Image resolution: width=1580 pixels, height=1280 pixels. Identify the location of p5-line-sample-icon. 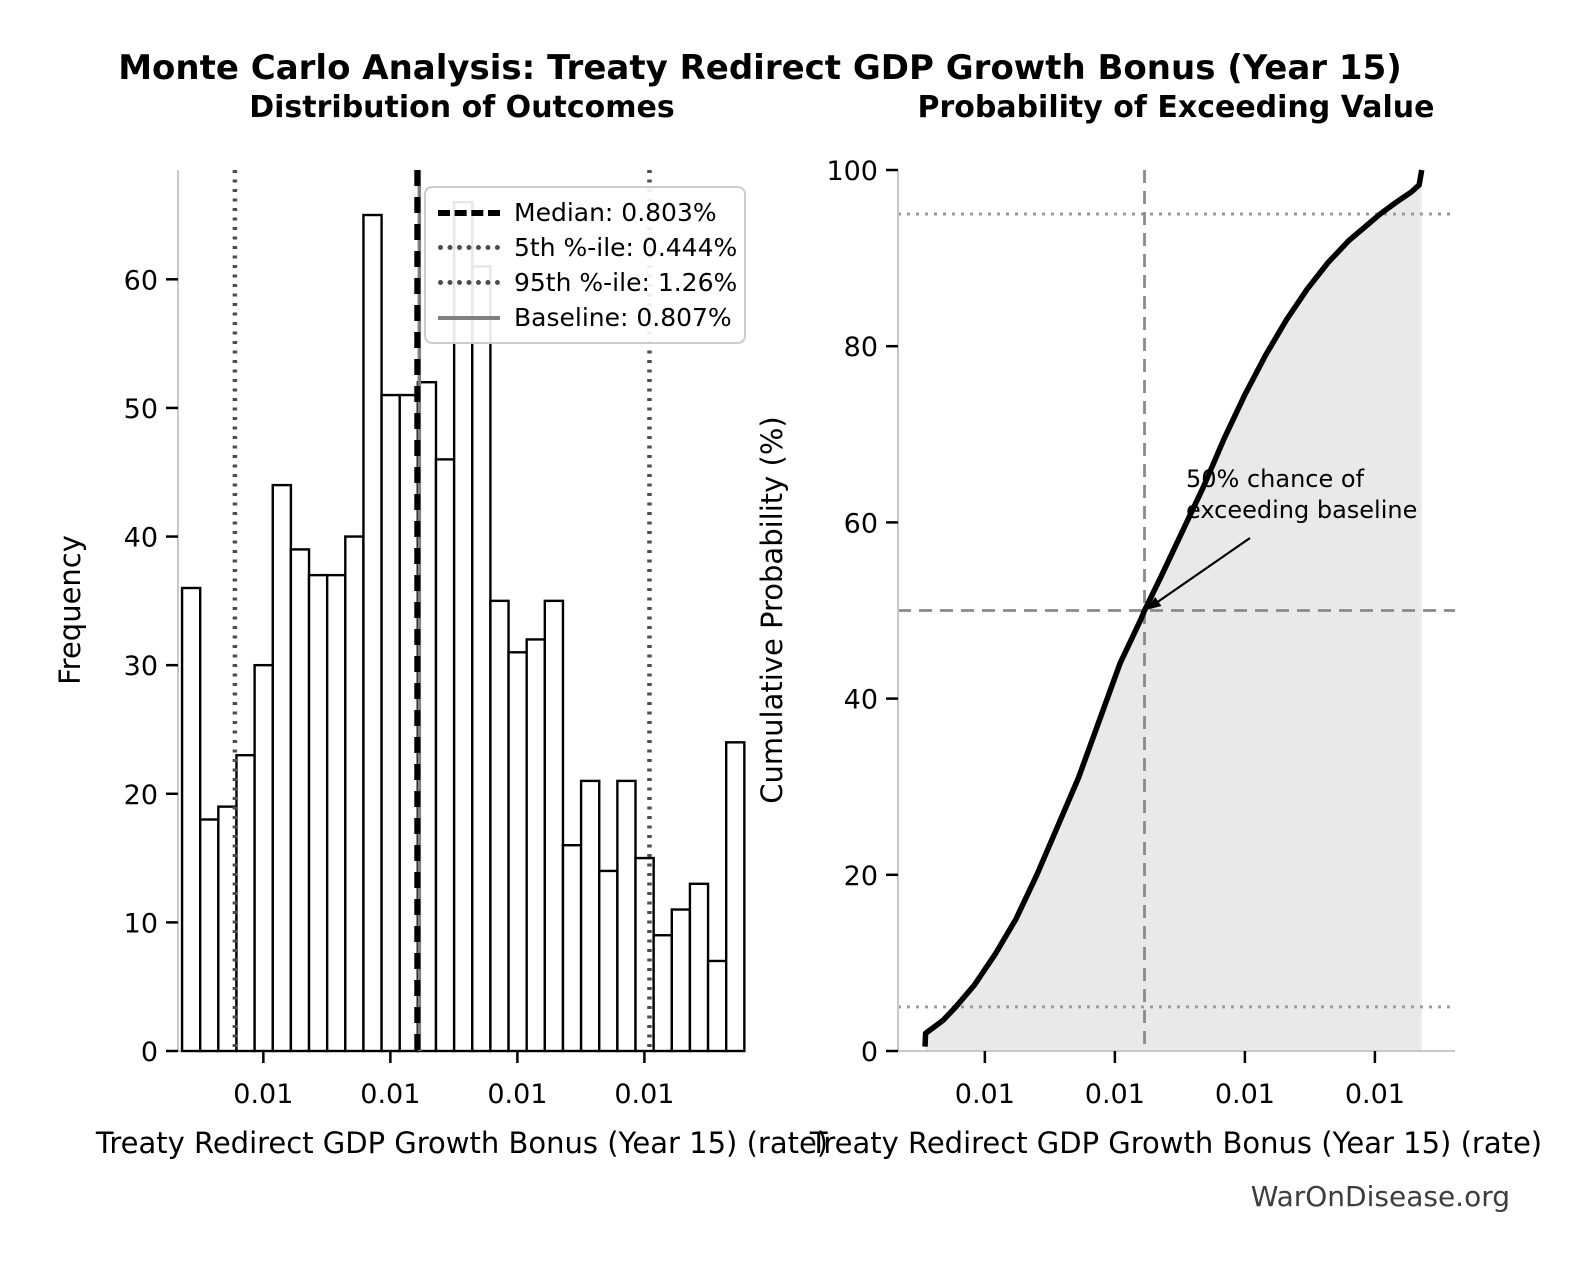
(469, 247).